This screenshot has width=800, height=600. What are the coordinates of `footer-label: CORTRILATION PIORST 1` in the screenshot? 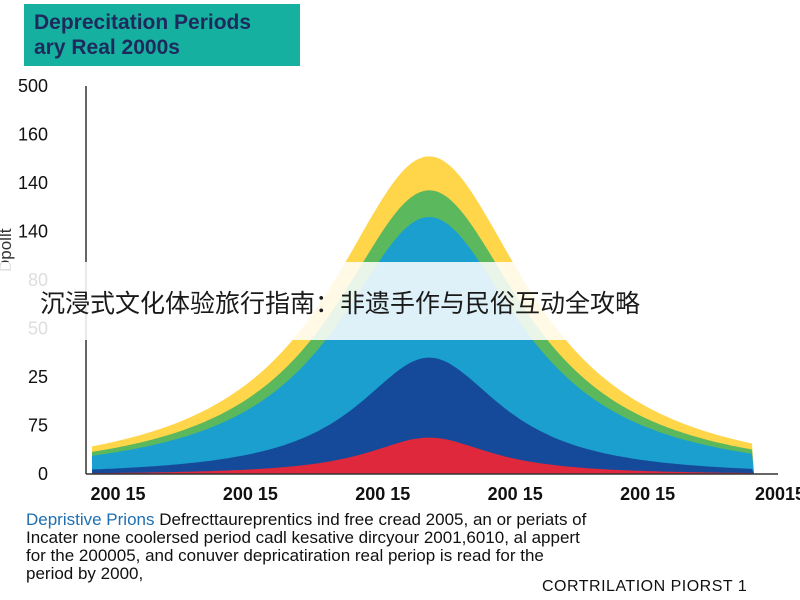 It's located at (644, 587).